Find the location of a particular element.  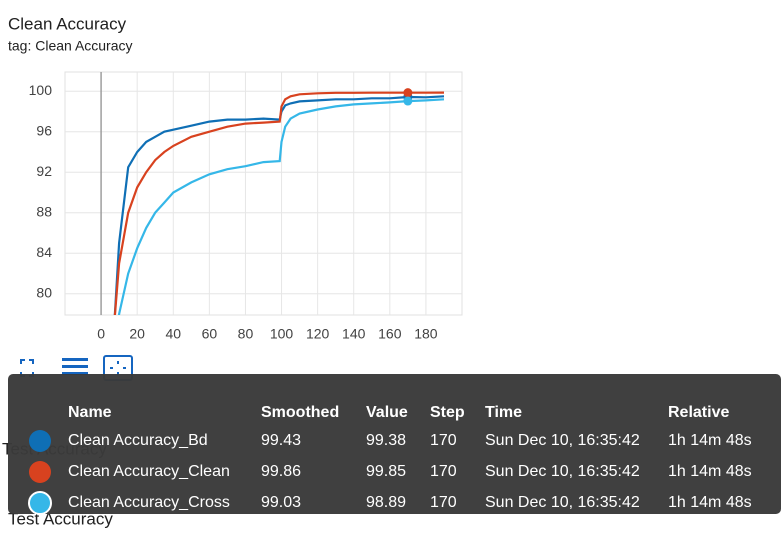

toolbar is located at coordinates (76, 368).